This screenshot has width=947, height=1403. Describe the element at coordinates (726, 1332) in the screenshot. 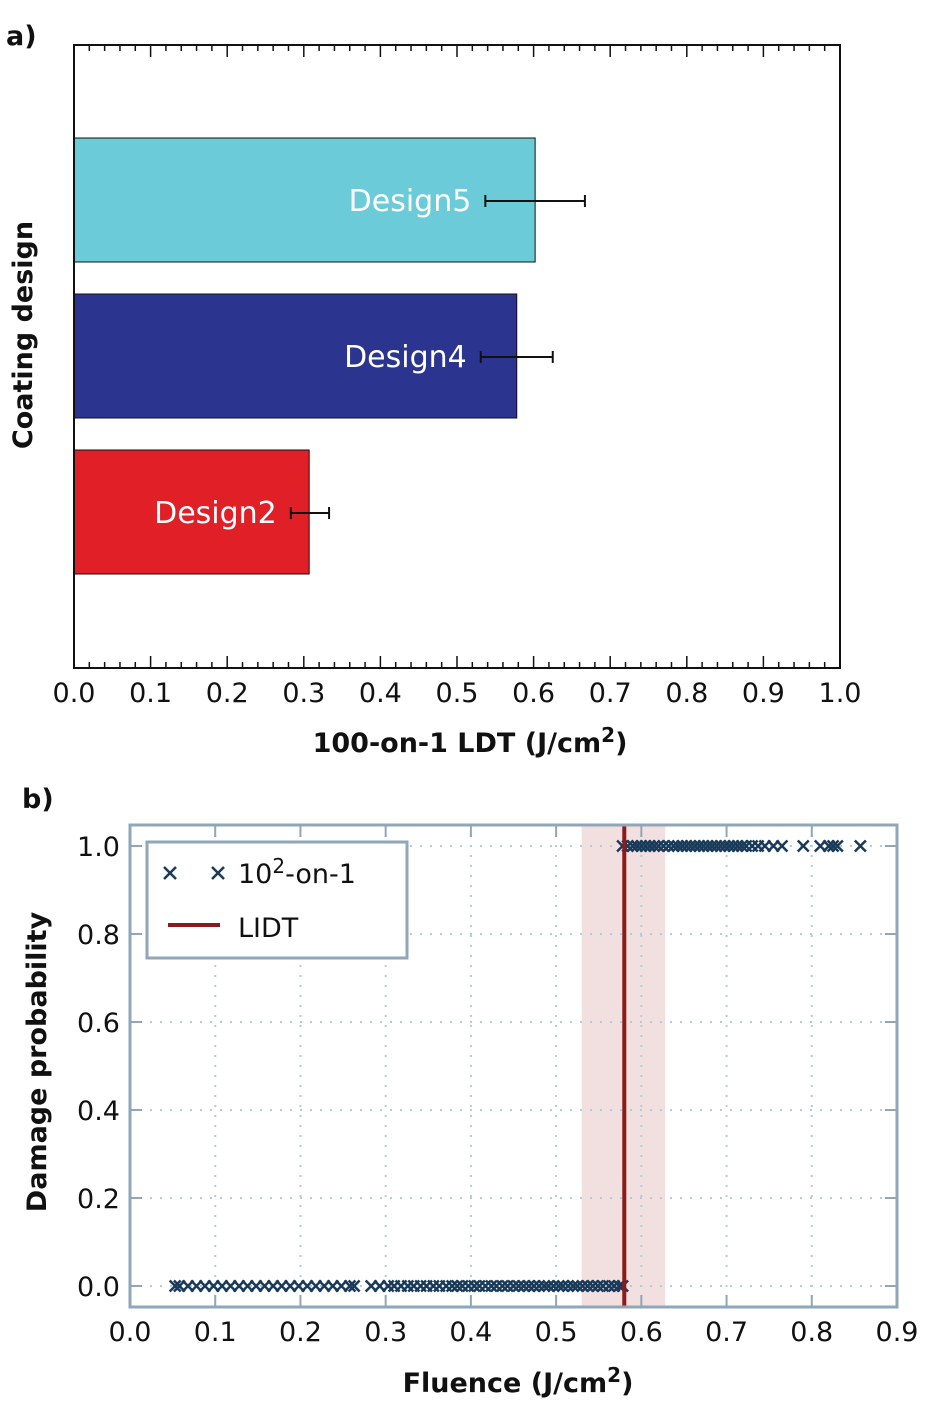

I see `x-tick-label-b: 0.7` at that location.